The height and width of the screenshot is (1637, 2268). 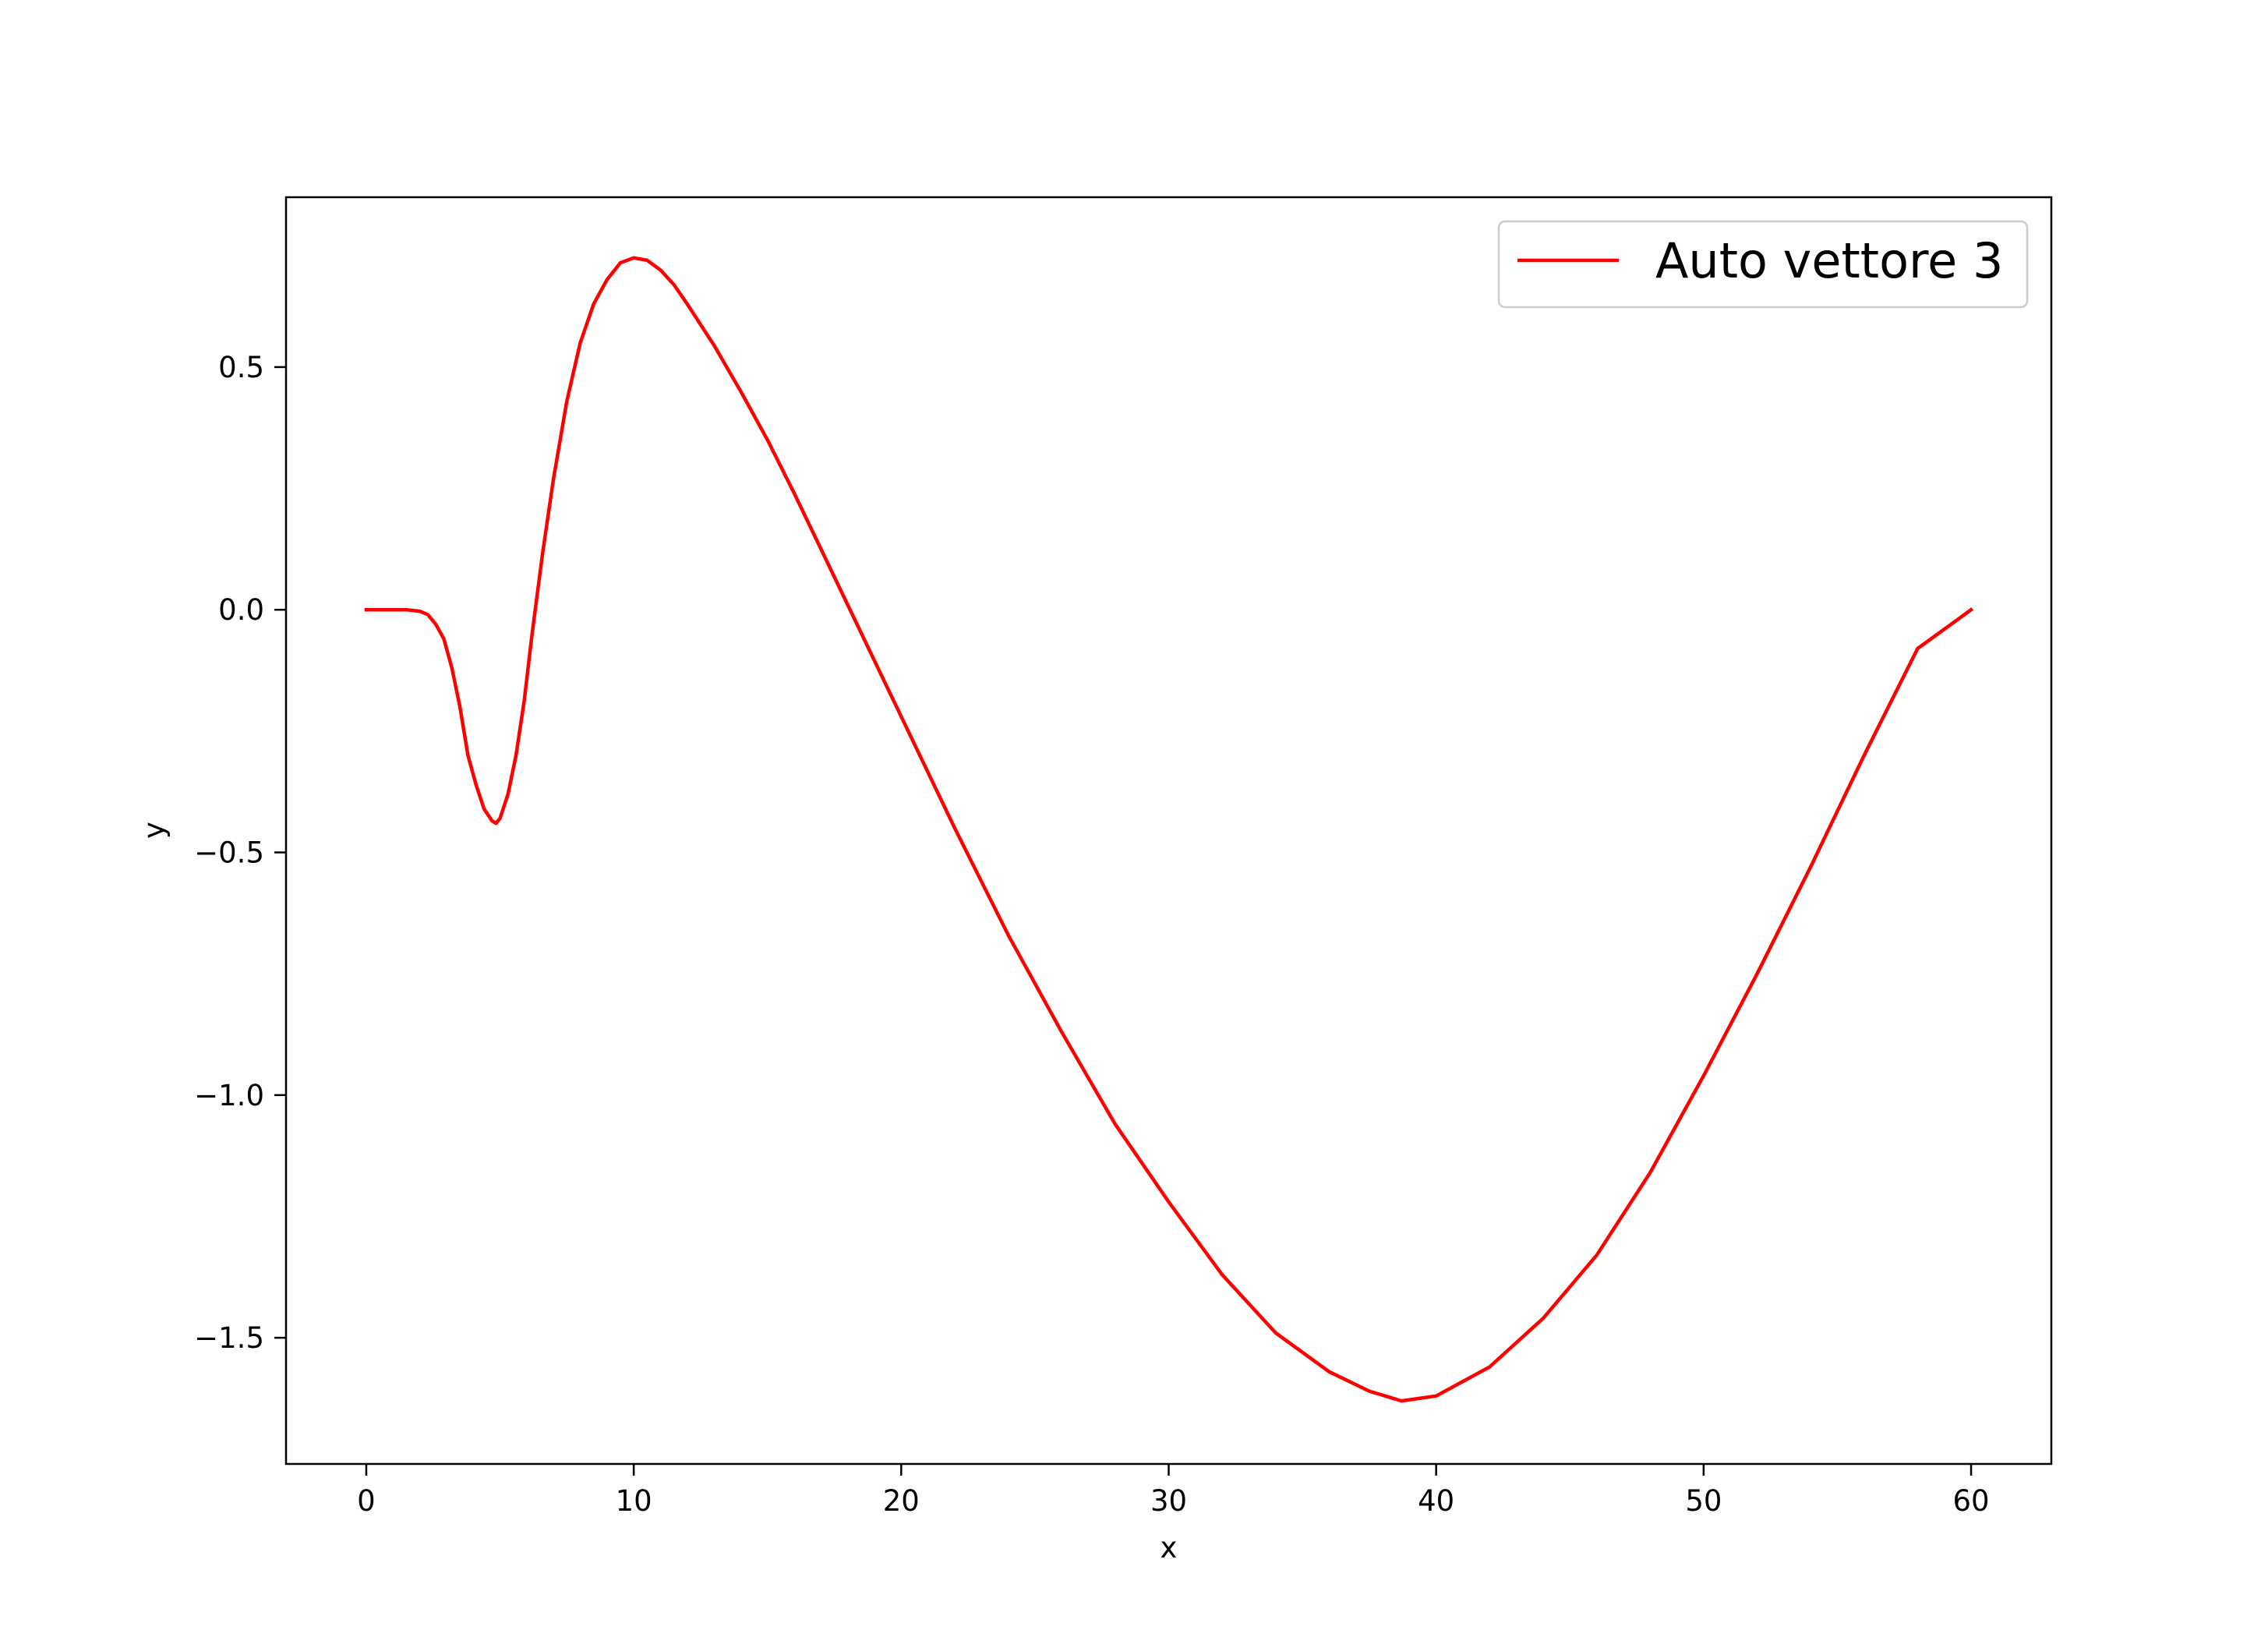 I want to click on x-tick-label: 10, so click(x=634, y=1501).